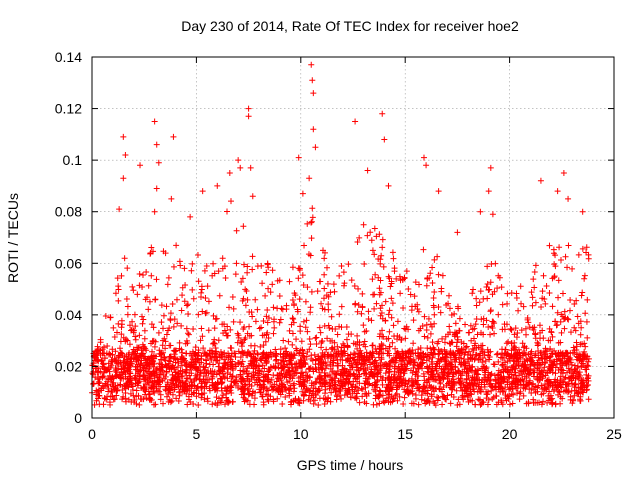 This screenshot has width=640, height=480. What do you see at coordinates (355, 434) in the screenshot?
I see `x-tick-labels: 0 5 10 15 20 25` at bounding box center [355, 434].